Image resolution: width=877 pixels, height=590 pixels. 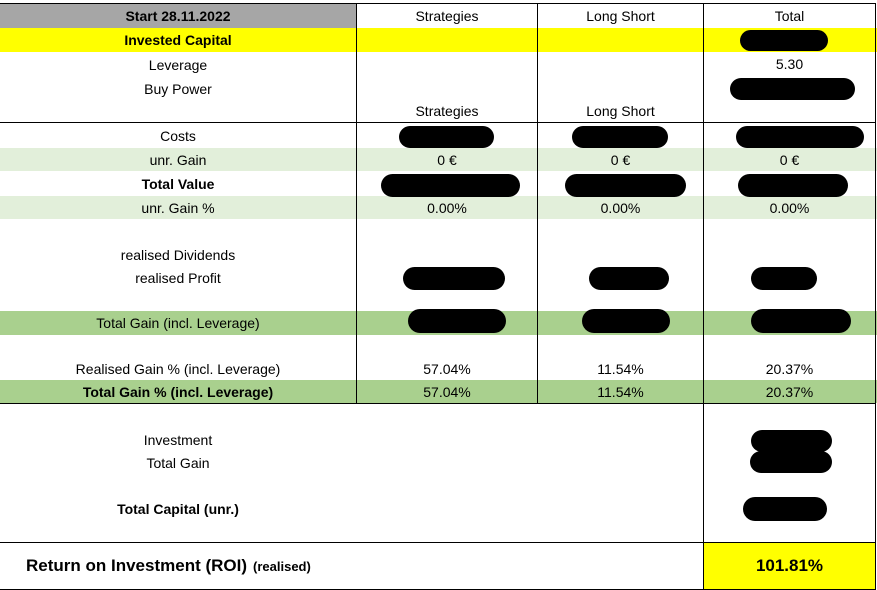 I want to click on subheader-long-short: Long Short, so click(x=620, y=111).